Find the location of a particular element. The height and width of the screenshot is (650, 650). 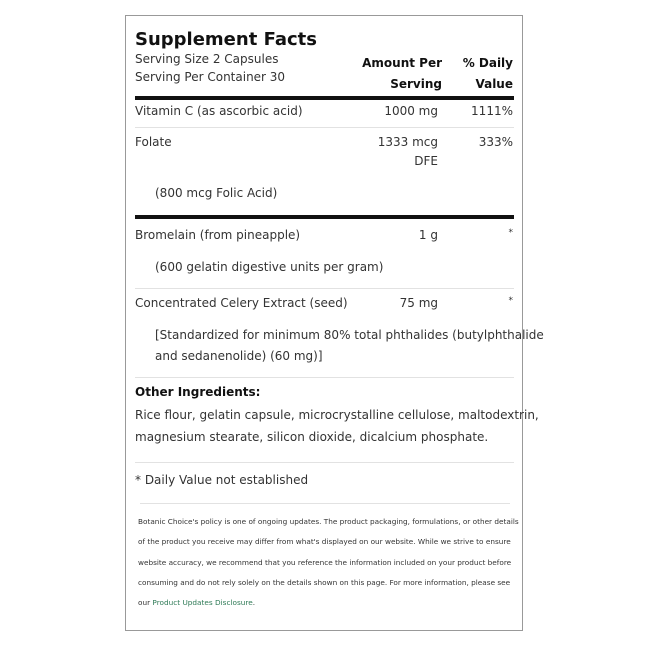

row-amount: 1 g is located at coordinates (428, 235).